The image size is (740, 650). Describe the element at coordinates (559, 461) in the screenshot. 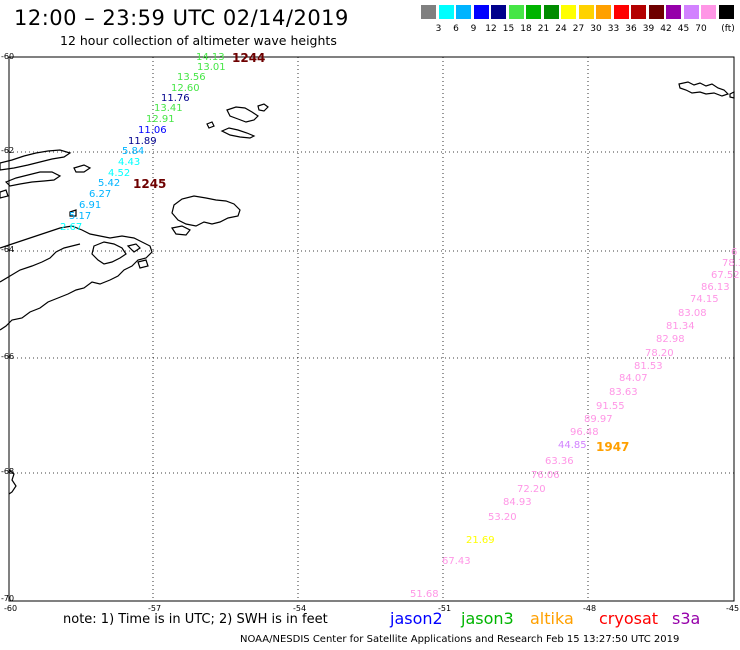

I see `wave-height-value: 63.36` at that location.